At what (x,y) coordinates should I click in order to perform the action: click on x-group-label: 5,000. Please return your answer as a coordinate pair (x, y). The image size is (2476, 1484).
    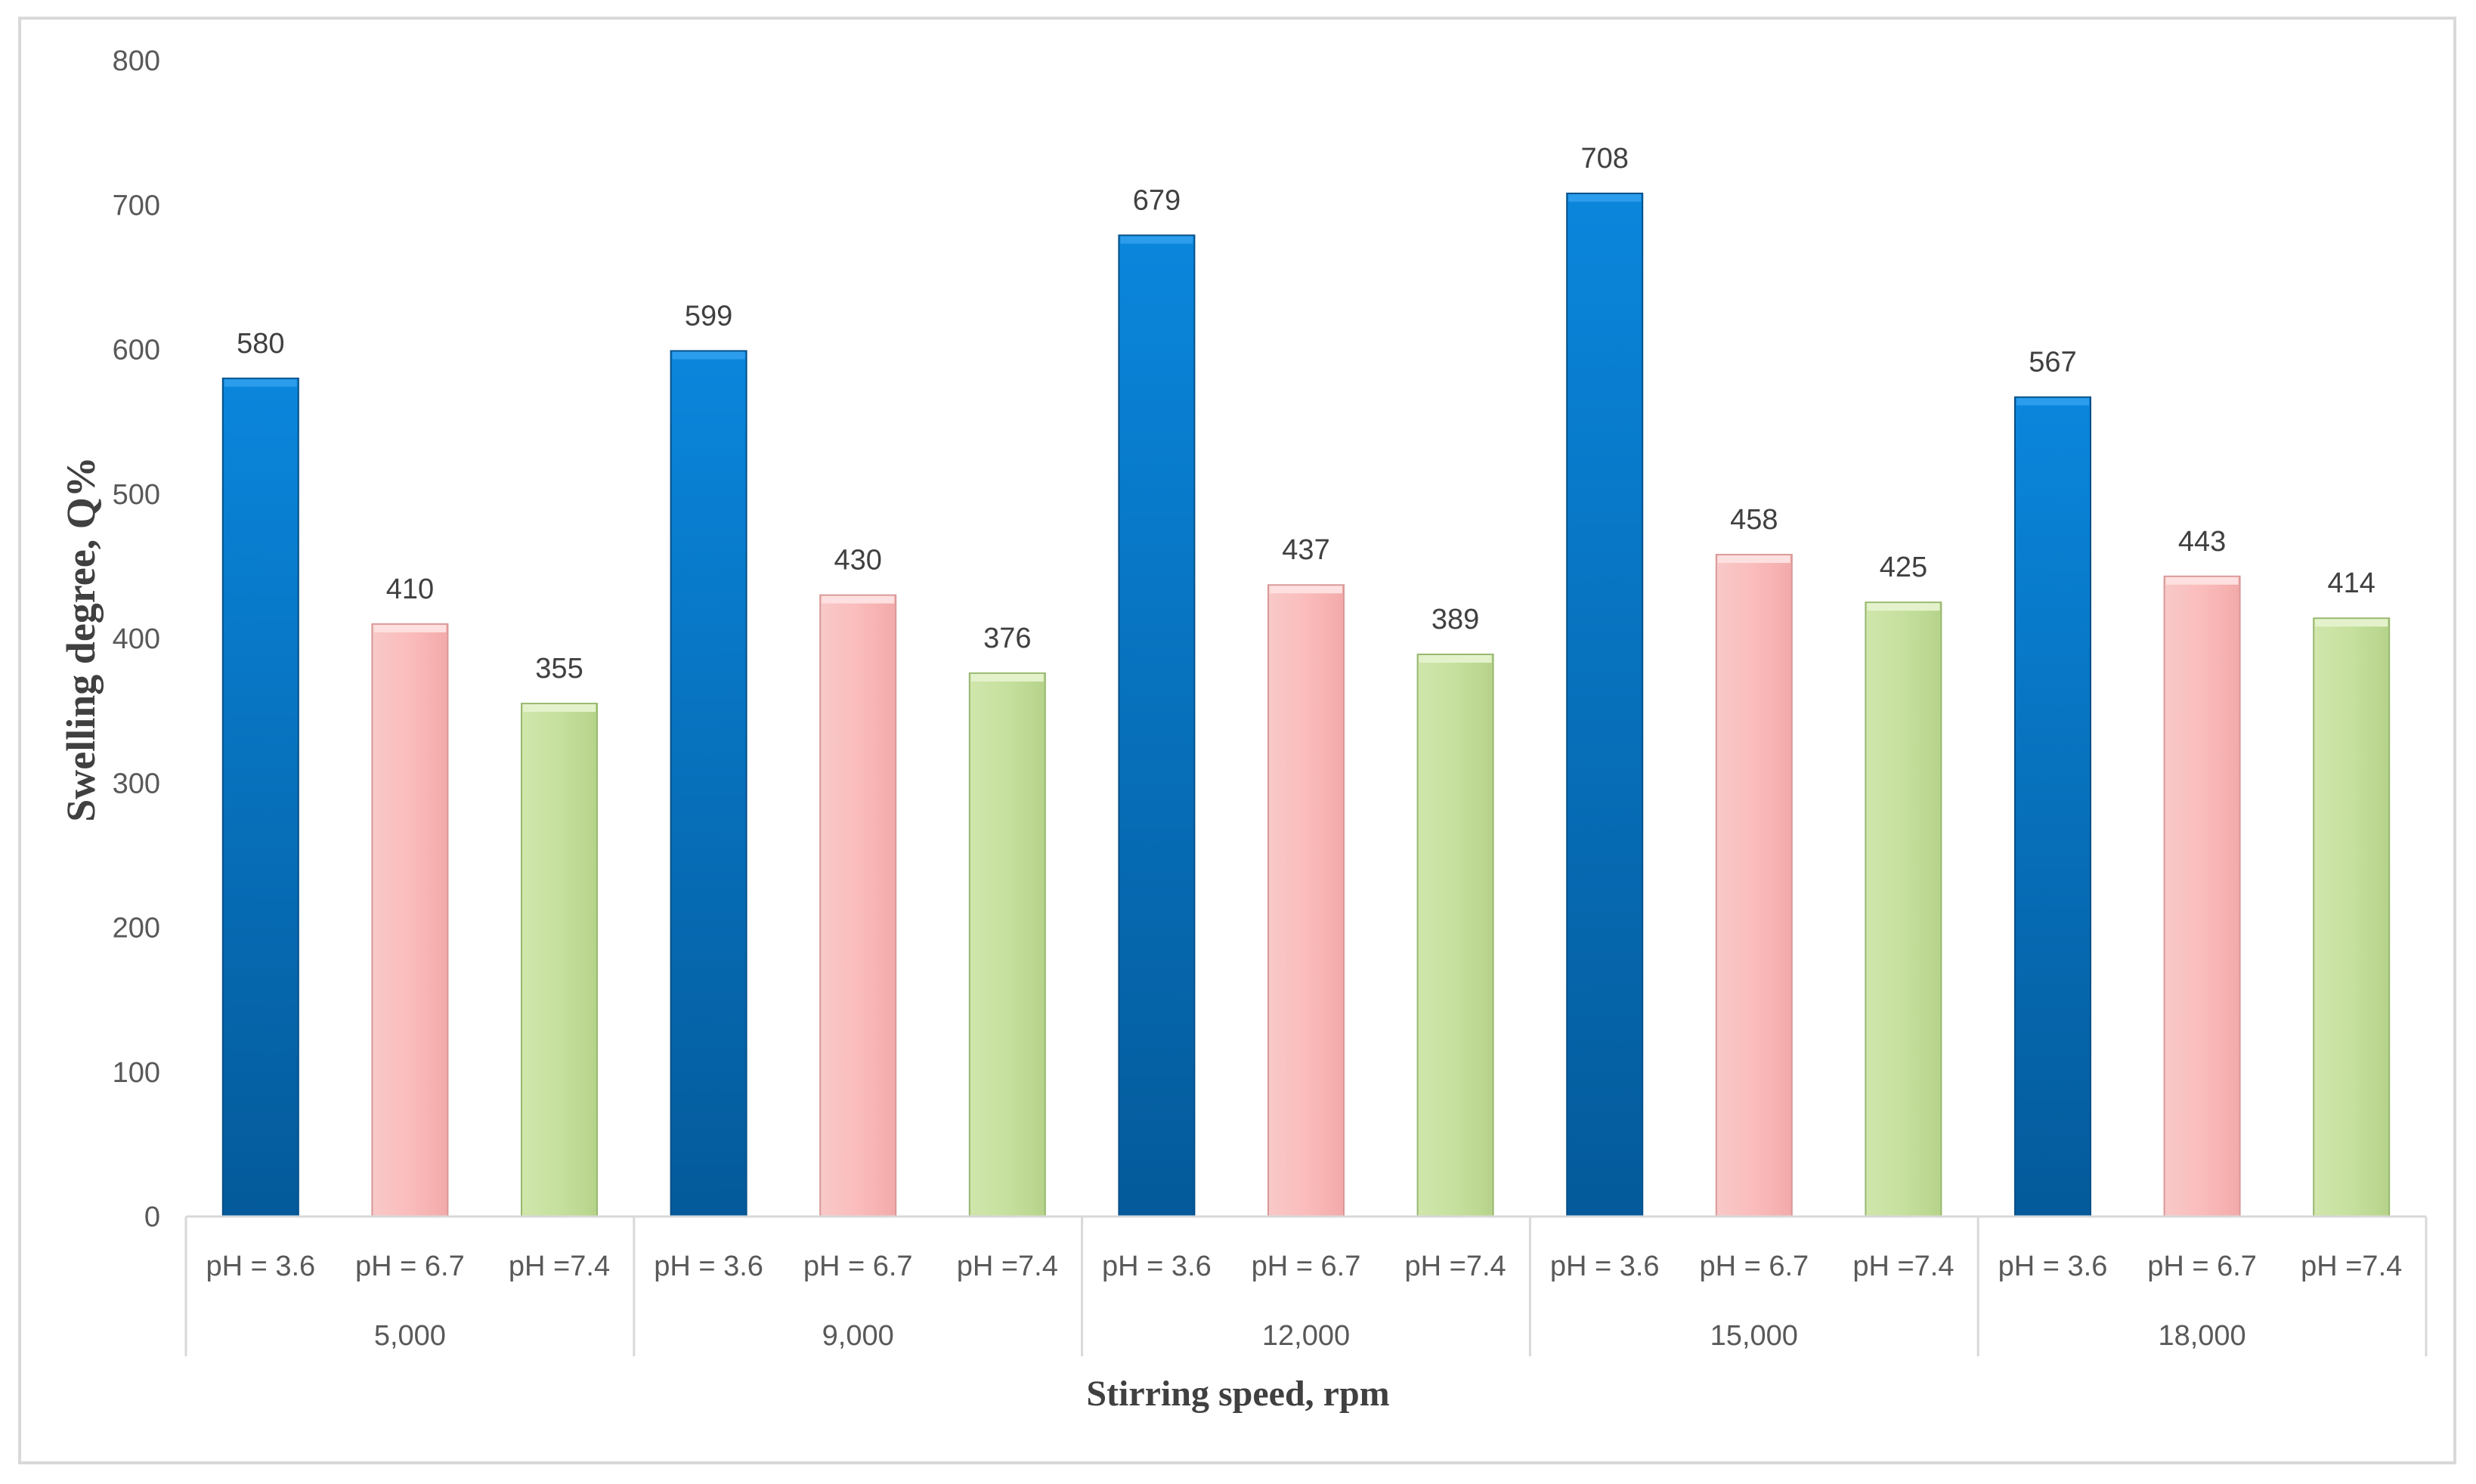
    Looking at the image, I should click on (410, 1336).